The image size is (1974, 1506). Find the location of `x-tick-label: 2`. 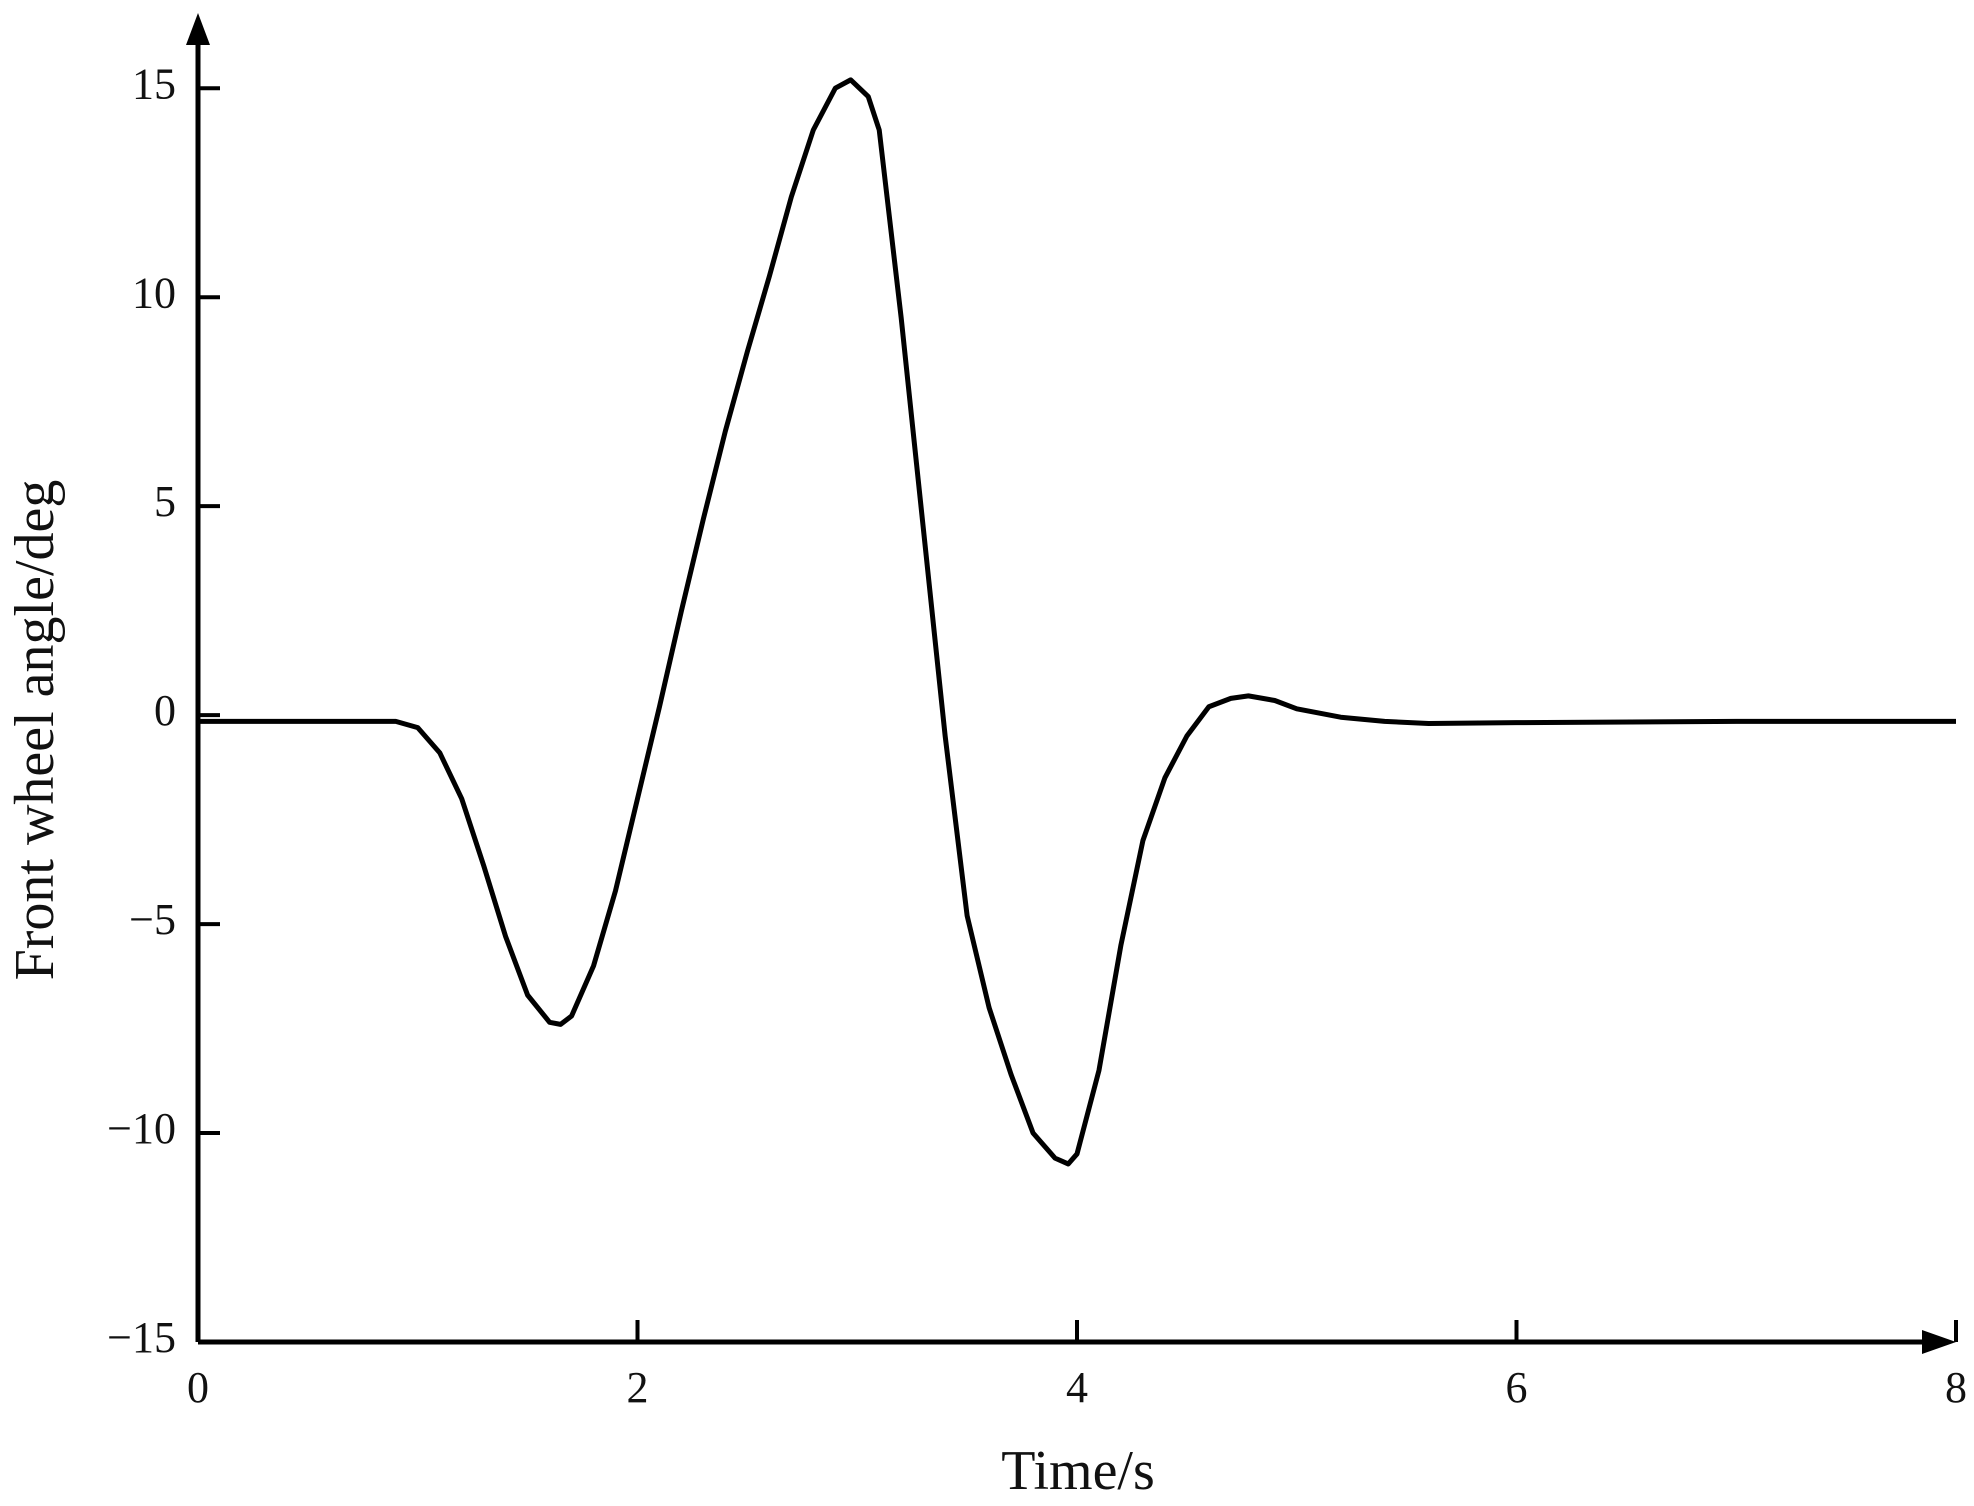

x-tick-label: 2 is located at coordinates (638, 1387).